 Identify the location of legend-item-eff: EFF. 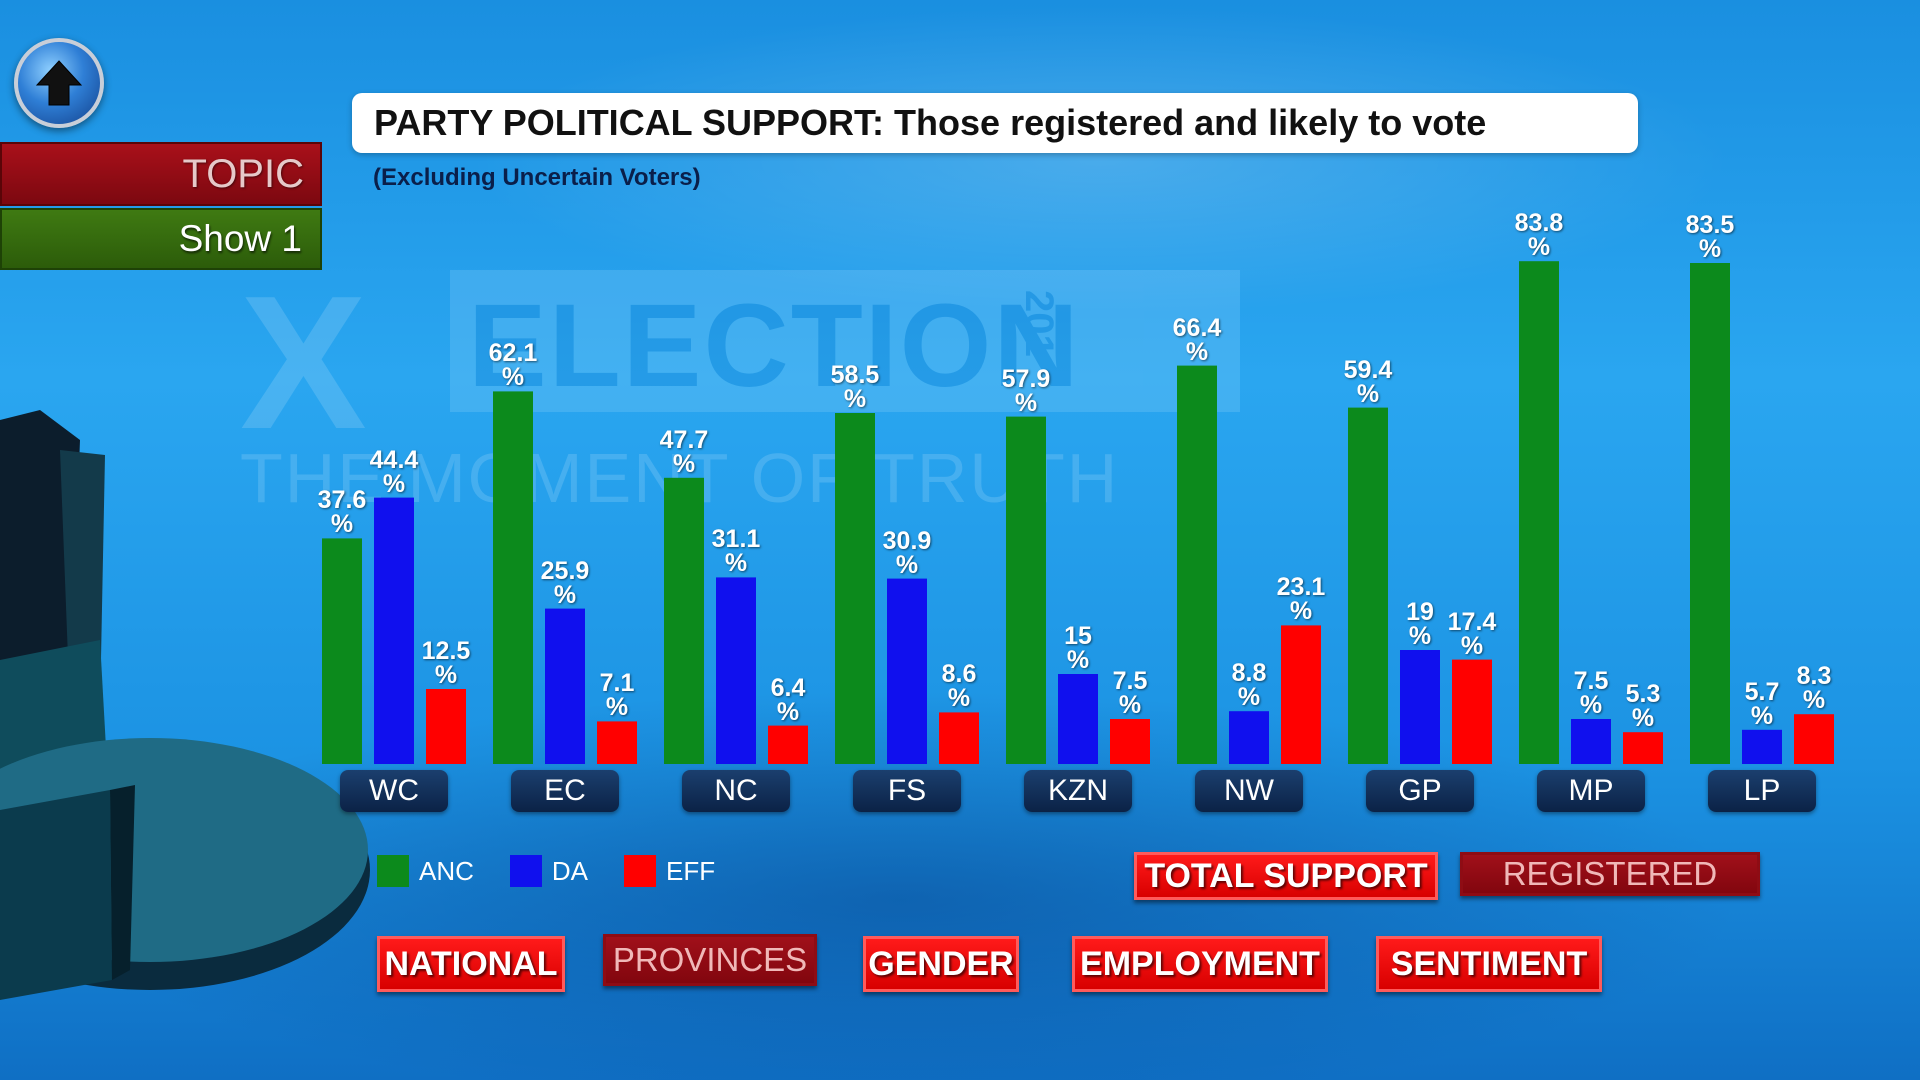
(669, 871).